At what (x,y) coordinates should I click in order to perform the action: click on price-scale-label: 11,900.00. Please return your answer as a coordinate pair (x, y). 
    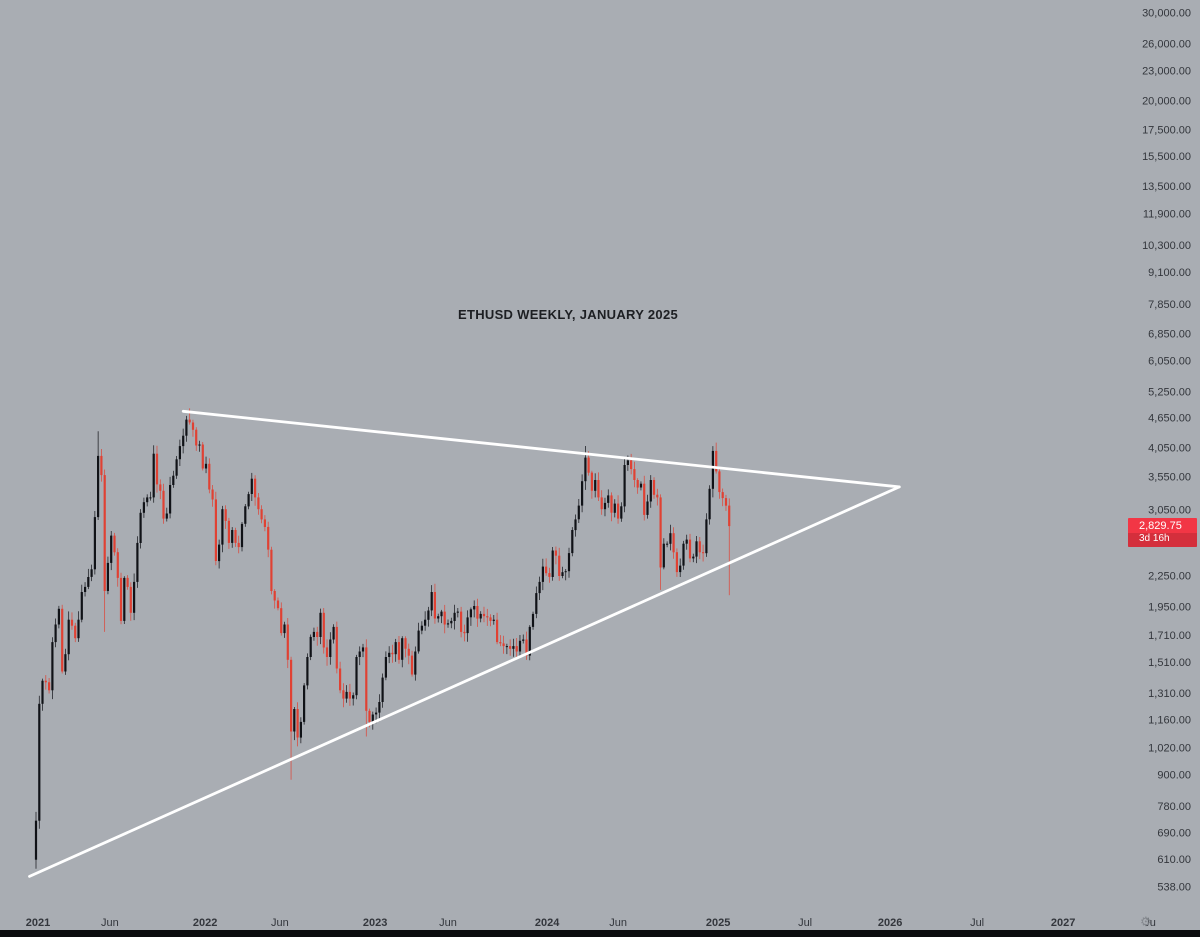
    Looking at the image, I should click on (1167, 215).